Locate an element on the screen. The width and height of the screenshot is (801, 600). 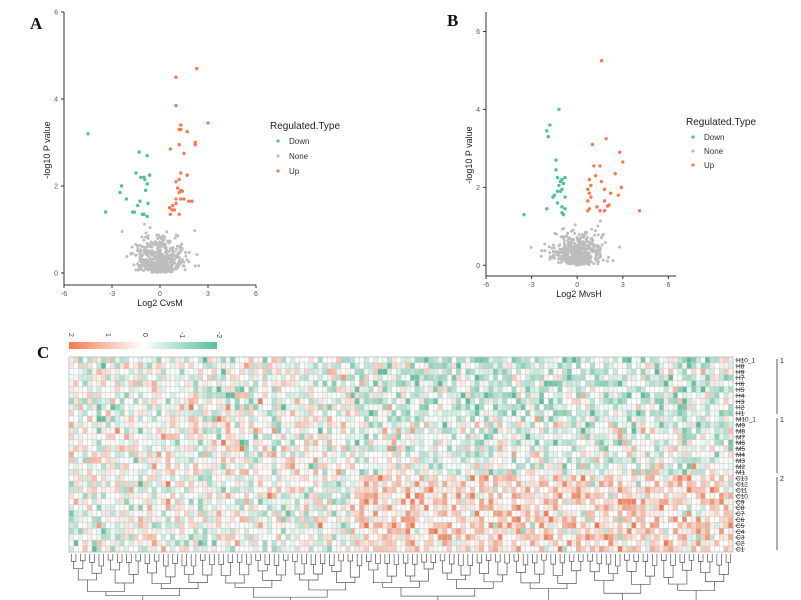
point-down is located at coordinates (120, 192).